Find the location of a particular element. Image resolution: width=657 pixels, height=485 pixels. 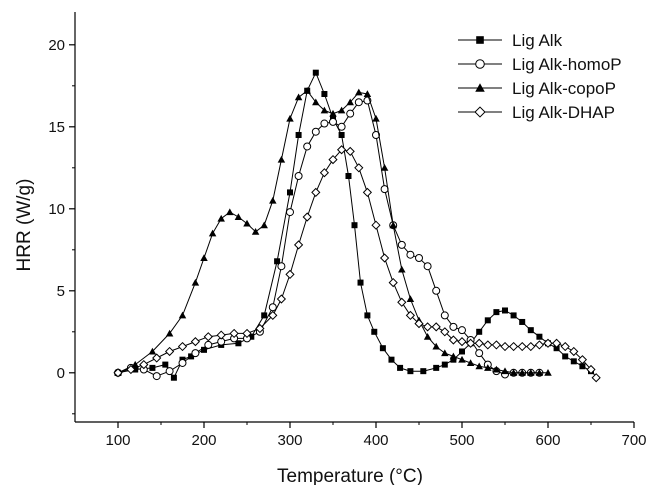

legend-item: Lig Alk-copoP is located at coordinates (537, 88).